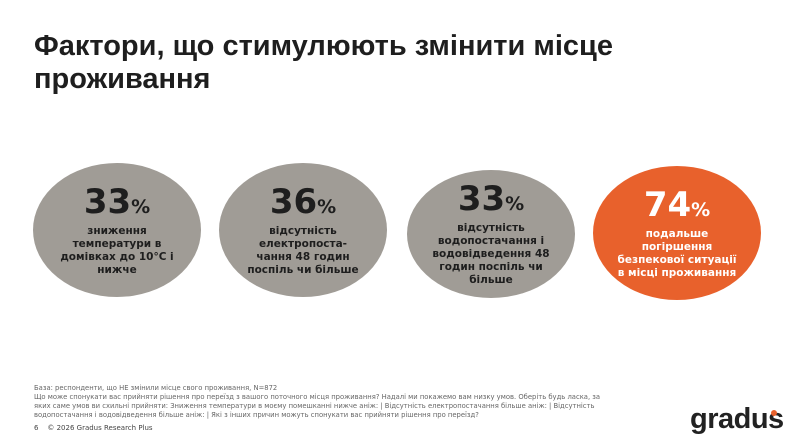 This screenshot has height=448, width=800. Describe the element at coordinates (303, 201) in the screenshot. I see `stat-value: 36%` at that location.